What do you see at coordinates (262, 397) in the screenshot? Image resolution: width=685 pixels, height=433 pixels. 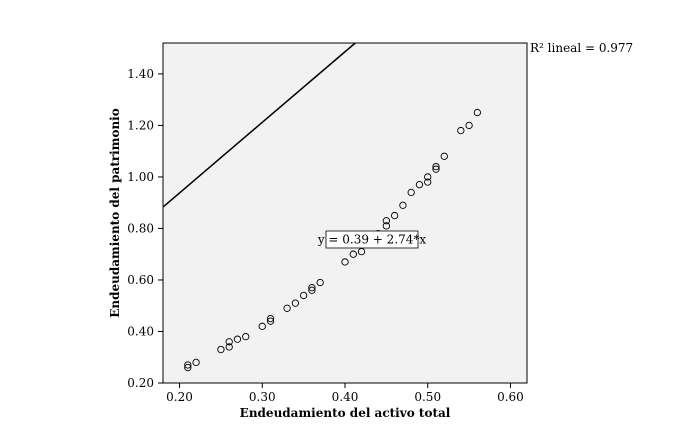 I see `x-tick-label: 0.30` at bounding box center [262, 397].